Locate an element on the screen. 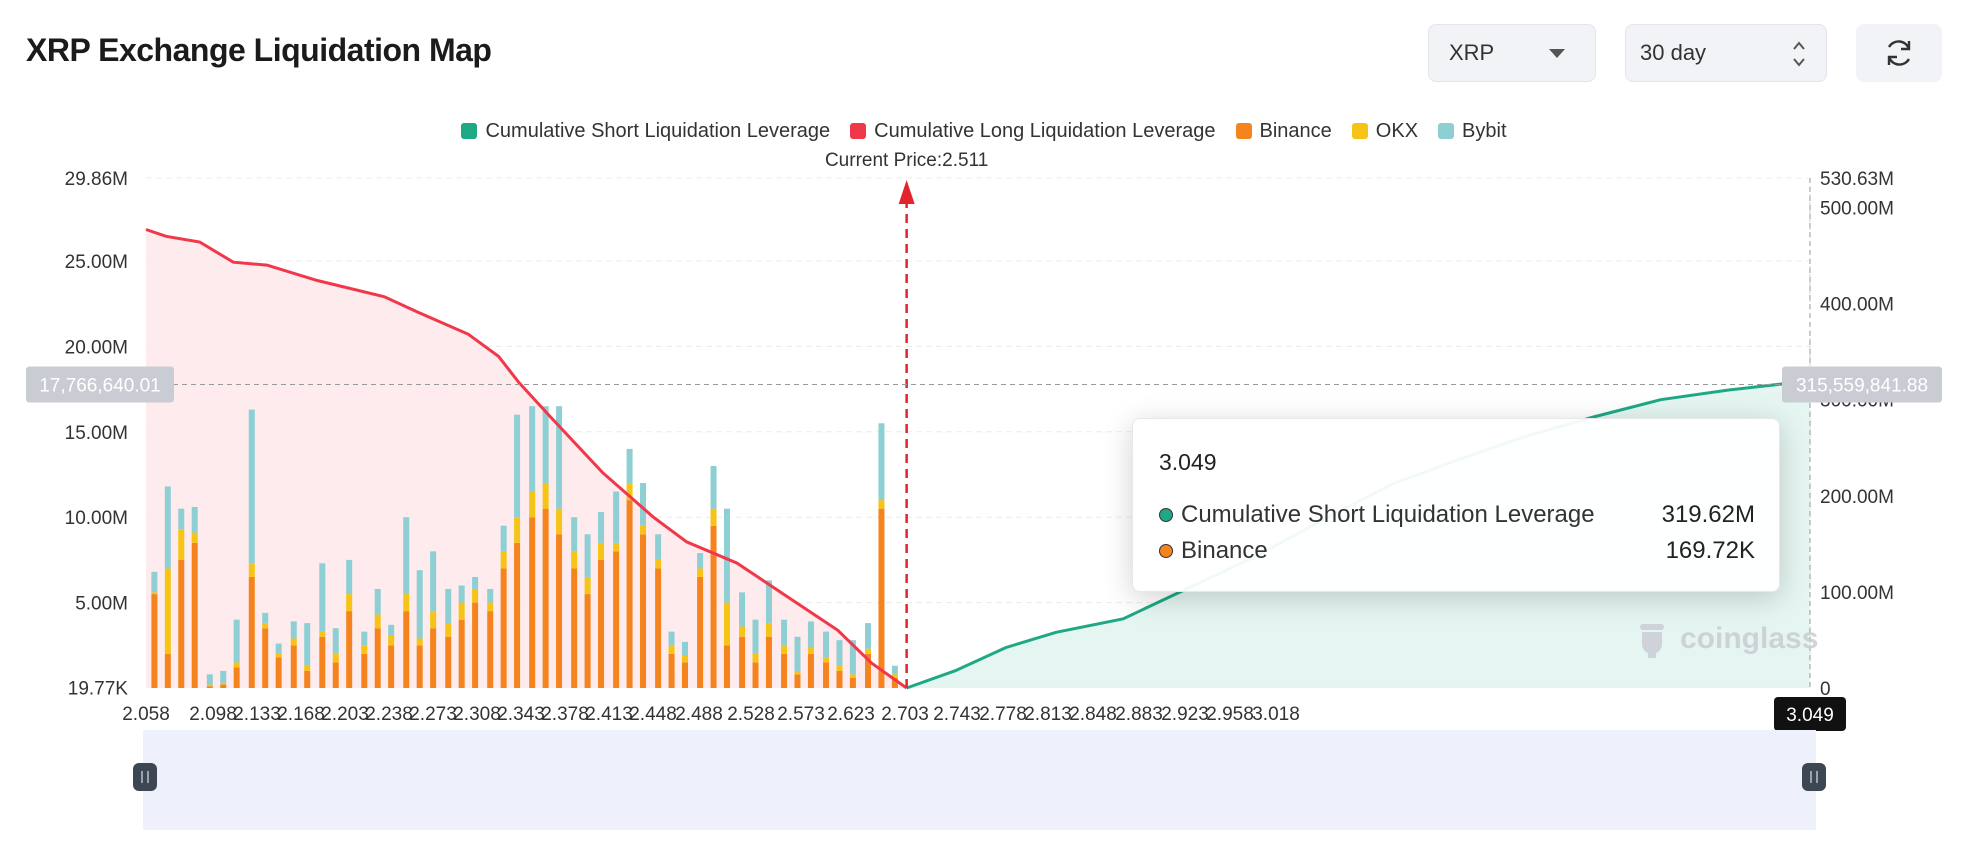 This screenshot has width=1968, height=854. tooltip-row-value: 319.62M is located at coordinates (1708, 514).